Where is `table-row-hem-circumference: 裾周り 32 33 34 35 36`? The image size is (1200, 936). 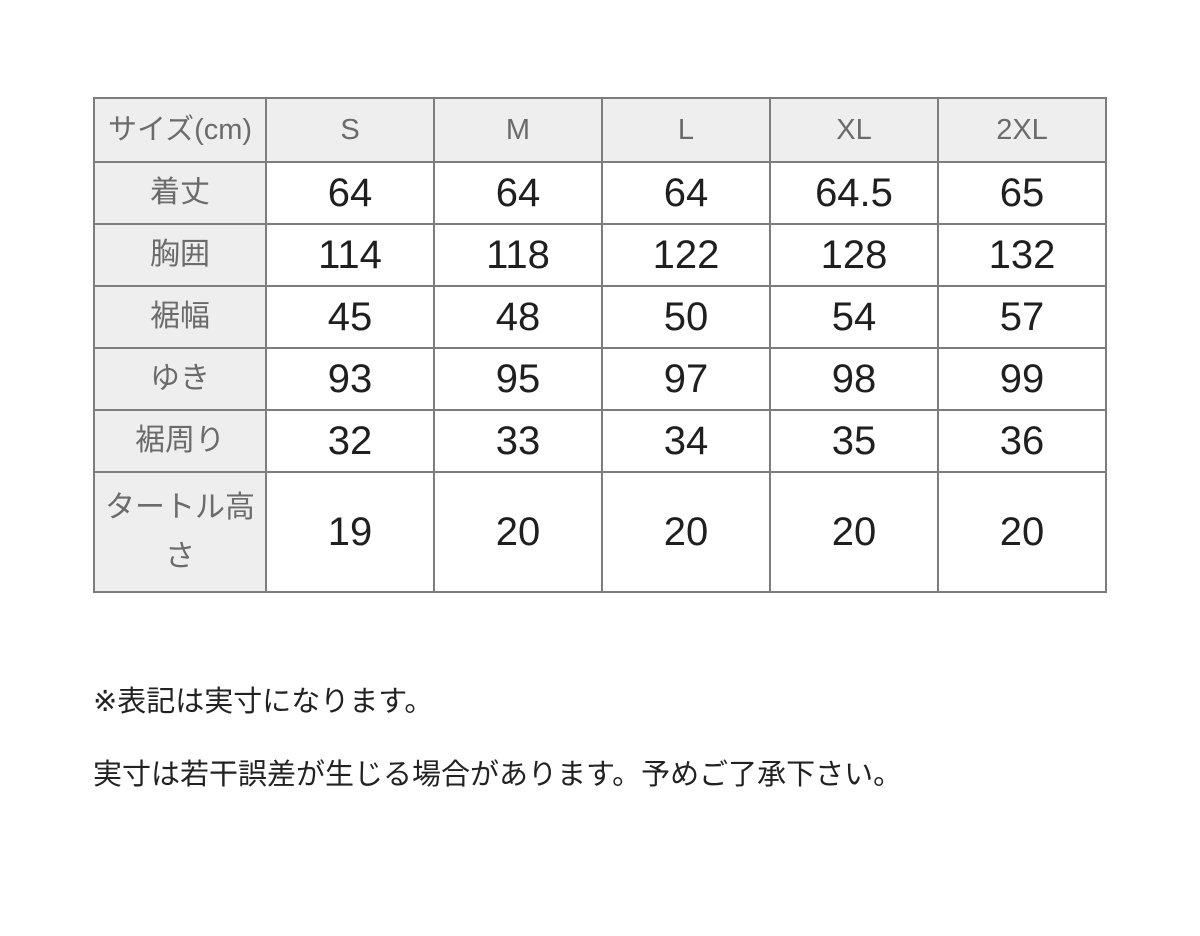
table-row-hem-circumference: 裾周り 32 33 34 35 36 is located at coordinates (600, 441).